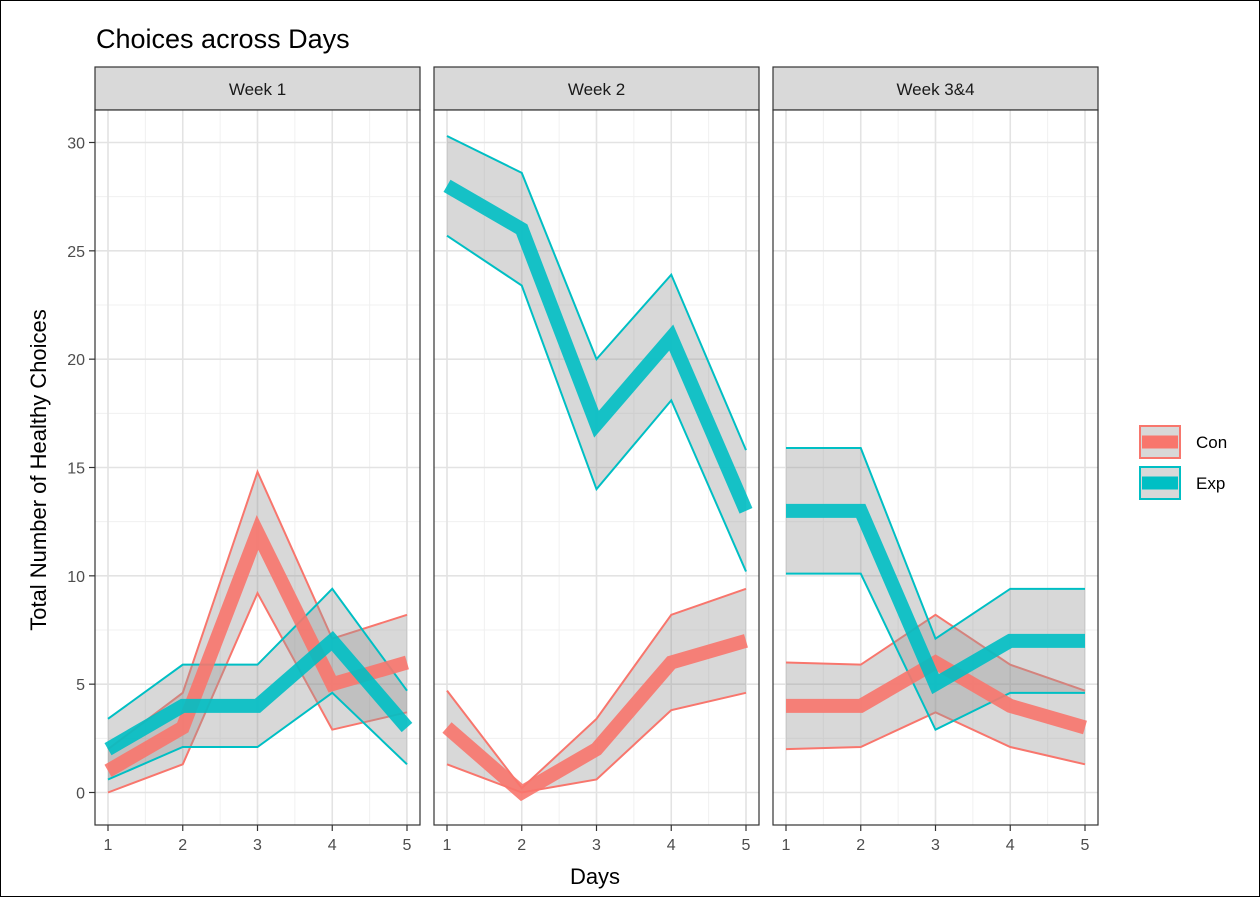 This screenshot has width=1260, height=898. Describe the element at coordinates (76, 252) in the screenshot. I see `y-tick-label: 25` at that location.